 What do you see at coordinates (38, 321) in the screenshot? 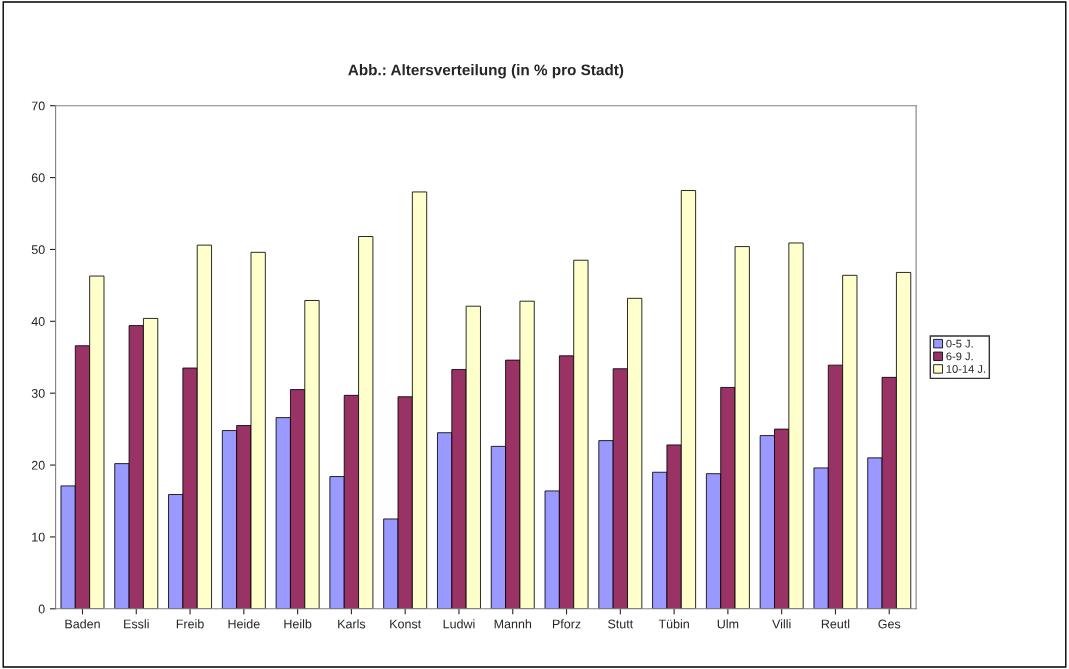
I see `y-tick-label: 40` at bounding box center [38, 321].